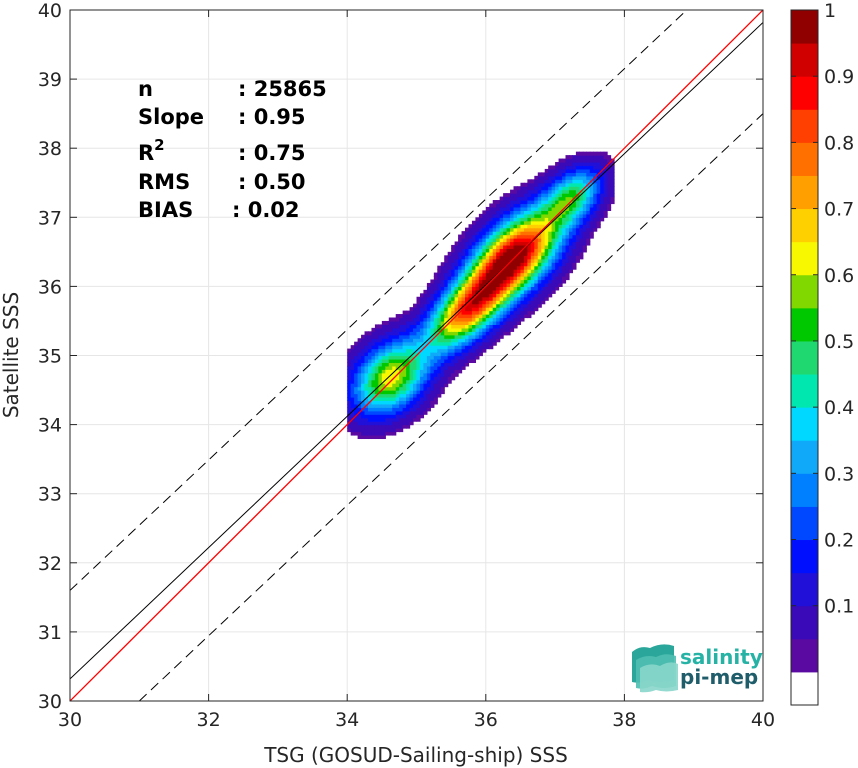  Describe the element at coordinates (481, 295) in the screenshot. I see `density-contours` at that location.